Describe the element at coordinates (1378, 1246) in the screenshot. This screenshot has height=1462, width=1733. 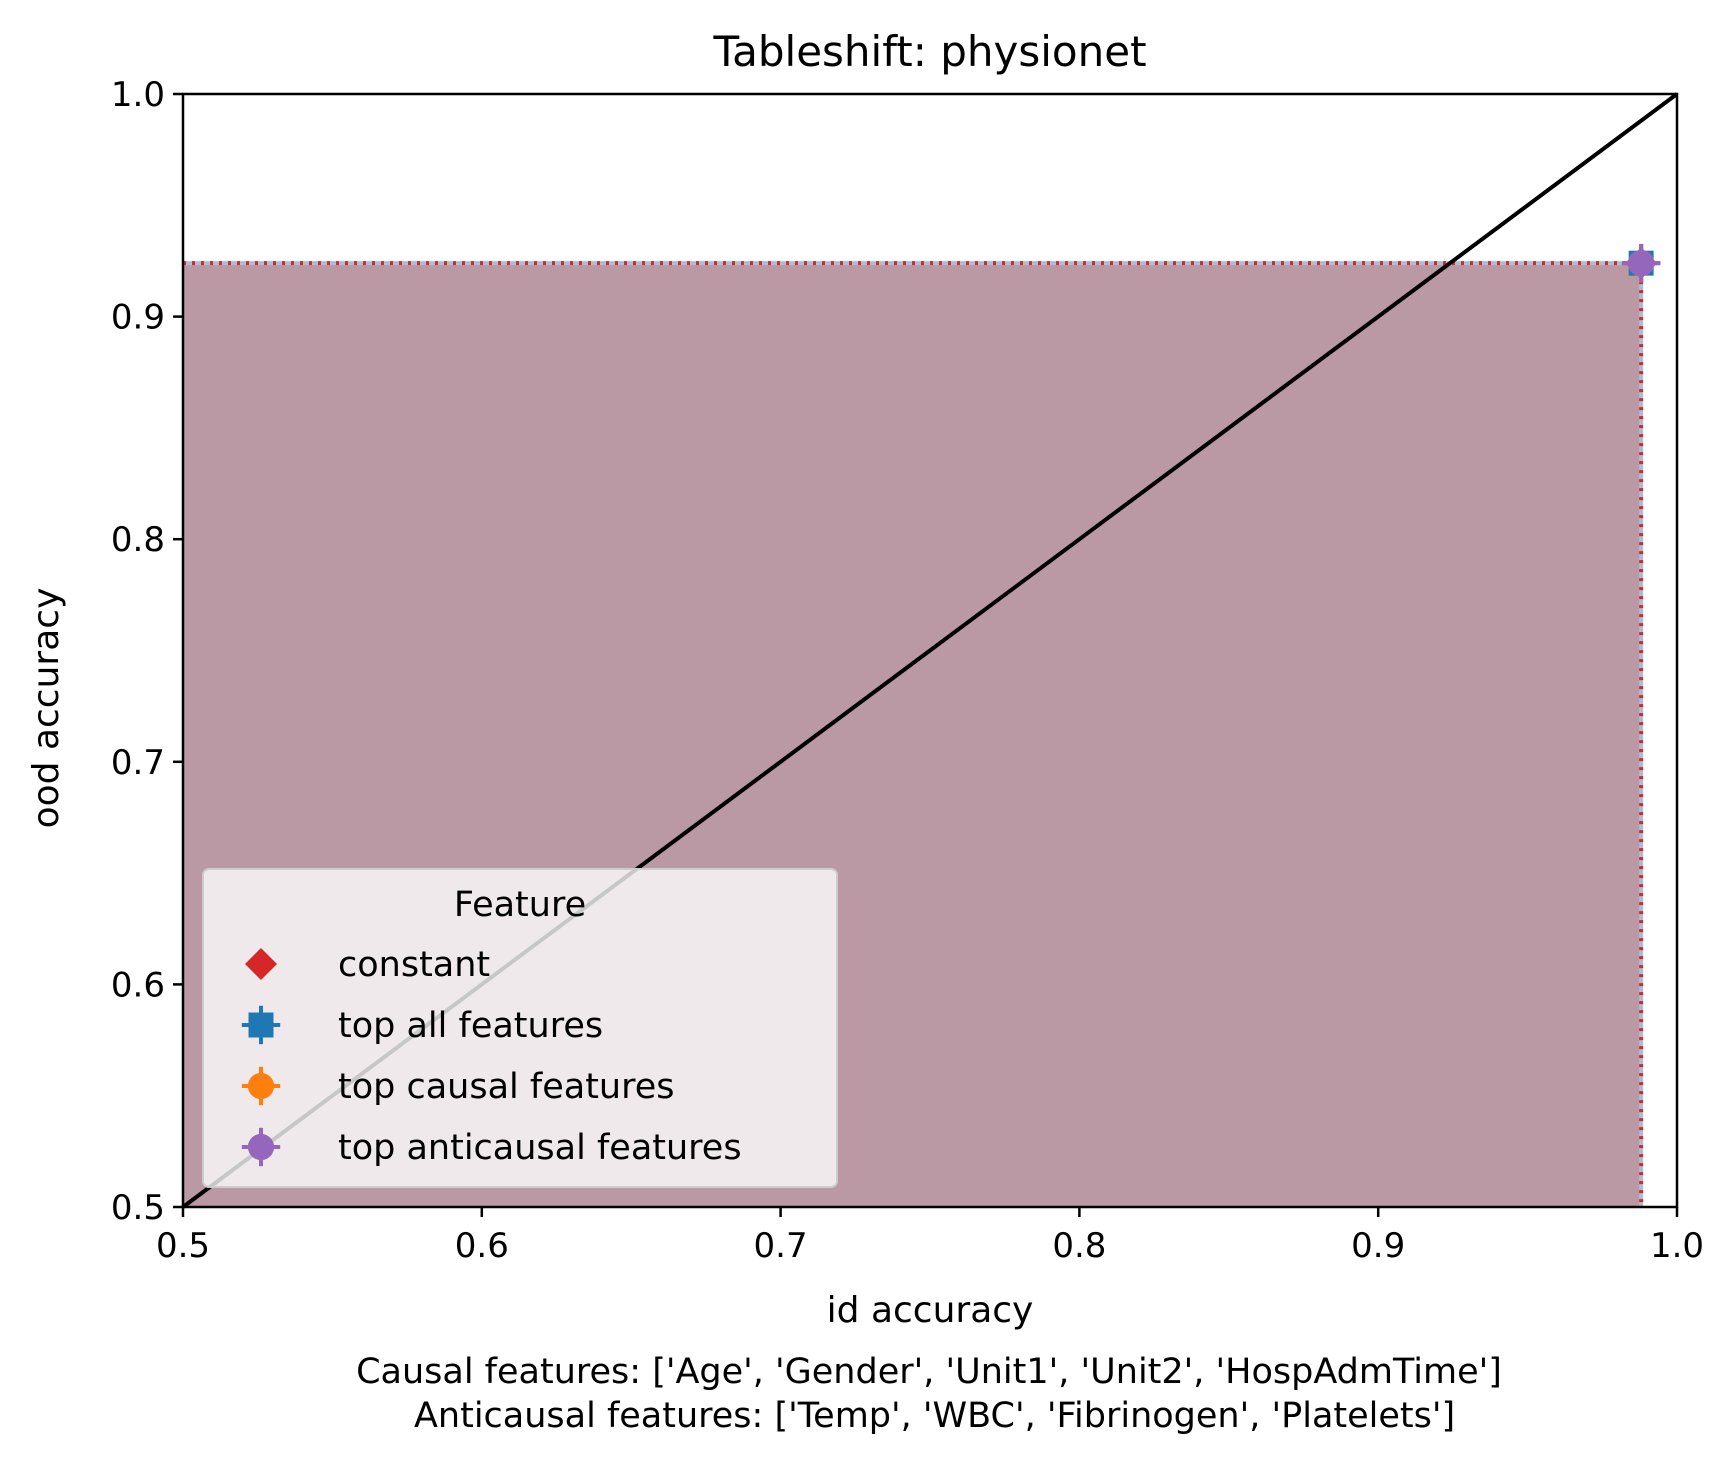
I see `x-tick-label: 0.9` at that location.